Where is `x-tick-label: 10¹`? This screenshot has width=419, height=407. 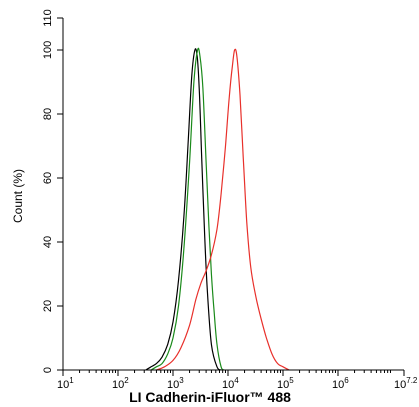 x-tick-label: 10¹ is located at coordinates (65, 383).